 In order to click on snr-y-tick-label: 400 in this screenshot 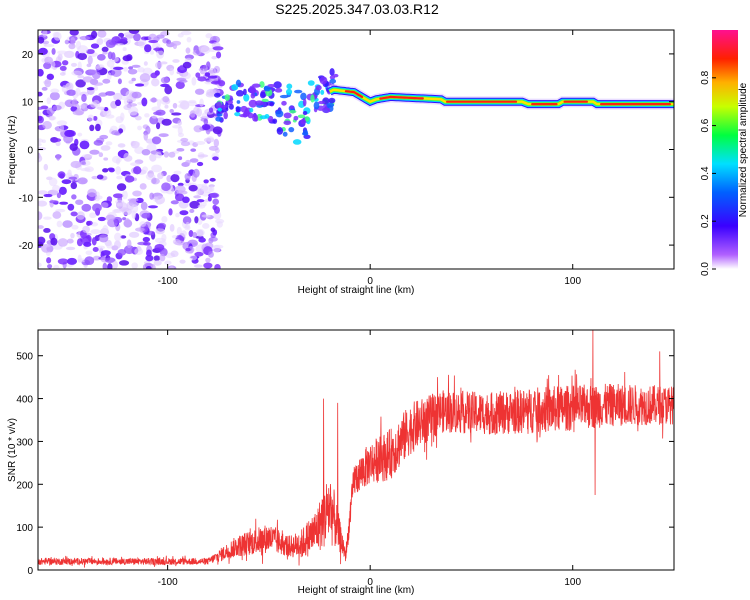, I will do `click(24, 400)`.